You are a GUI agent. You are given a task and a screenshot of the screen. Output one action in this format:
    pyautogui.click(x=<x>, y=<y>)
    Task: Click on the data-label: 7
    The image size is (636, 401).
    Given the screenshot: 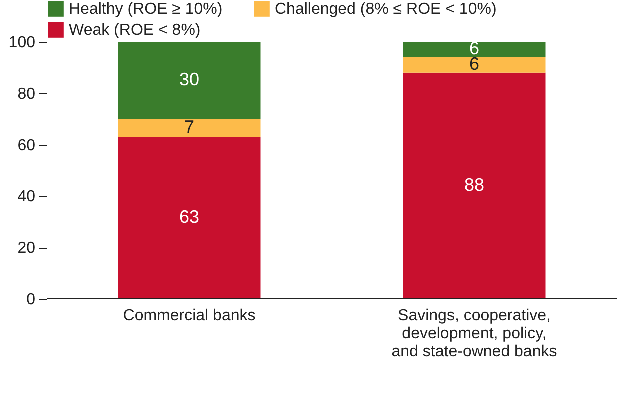 What is the action you would take?
    pyautogui.click(x=189, y=127)
    